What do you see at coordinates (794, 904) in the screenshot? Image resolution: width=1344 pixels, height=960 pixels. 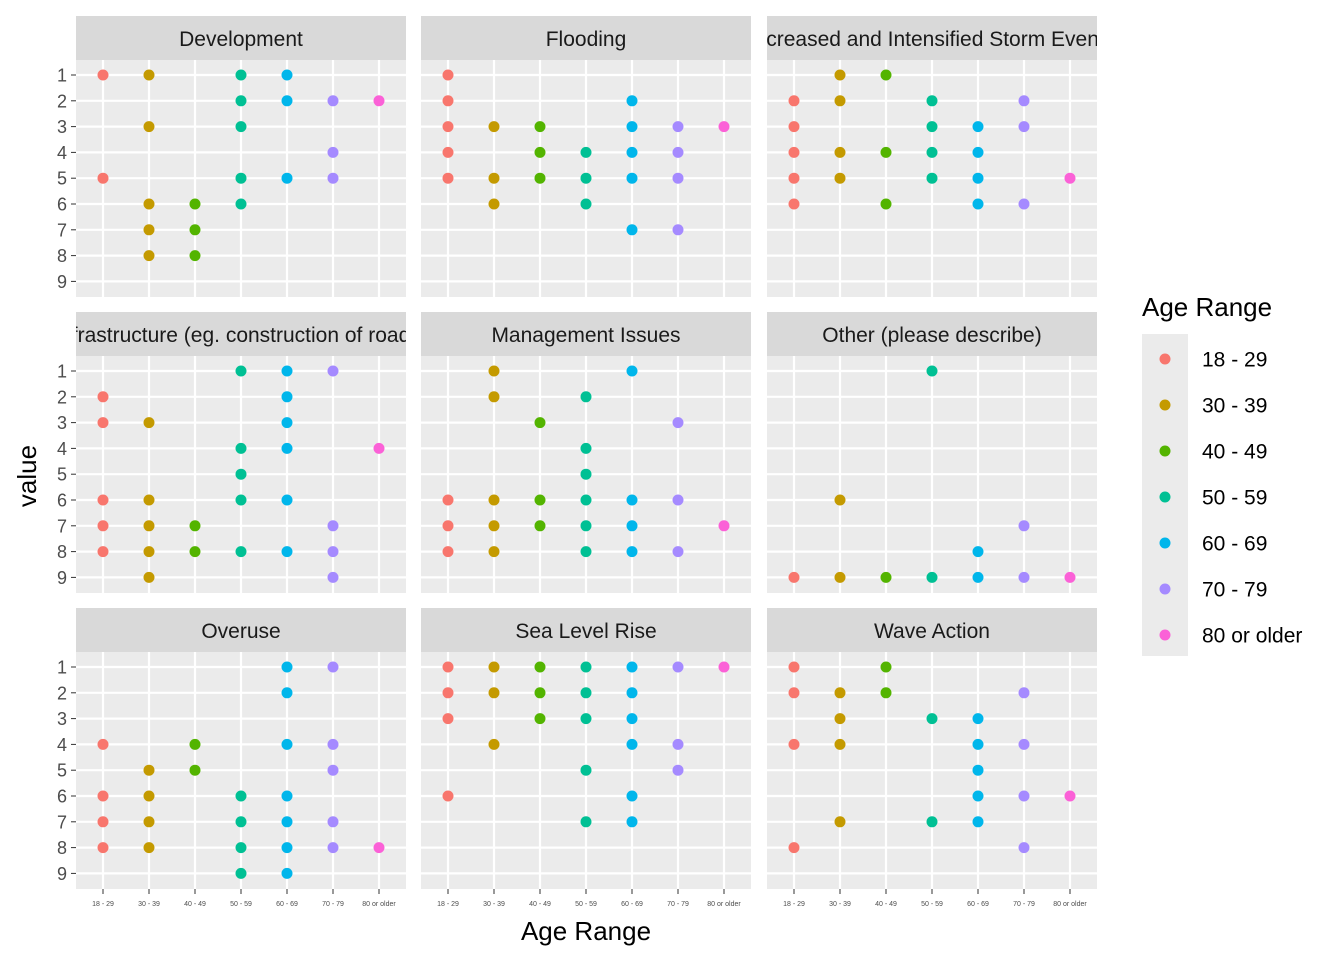 I see `x-tick-label: 18 - 29` at bounding box center [794, 904].